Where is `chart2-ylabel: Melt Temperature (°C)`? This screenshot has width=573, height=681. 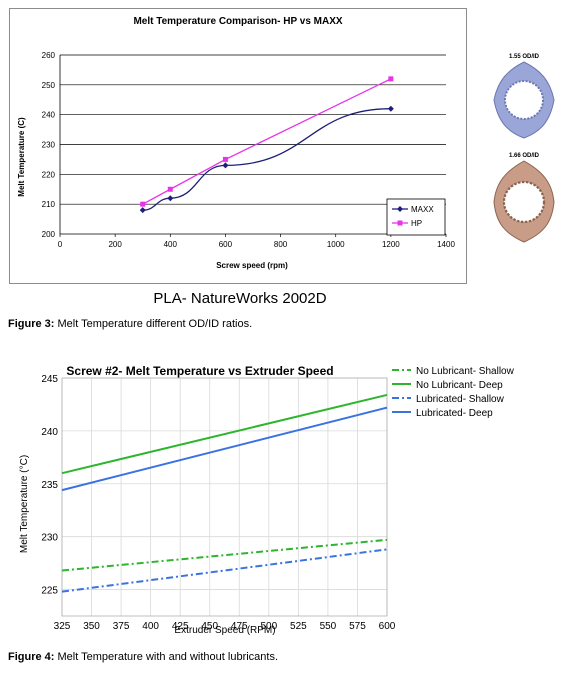
chart2-ylabel: Melt Temperature (°C) is located at coordinates (24, 504).